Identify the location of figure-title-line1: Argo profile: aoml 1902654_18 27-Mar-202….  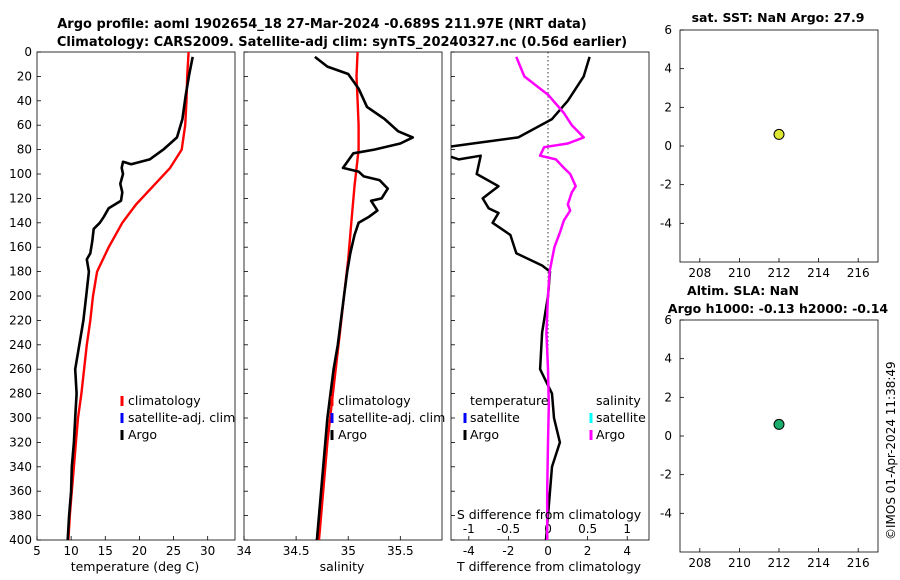
(322, 24).